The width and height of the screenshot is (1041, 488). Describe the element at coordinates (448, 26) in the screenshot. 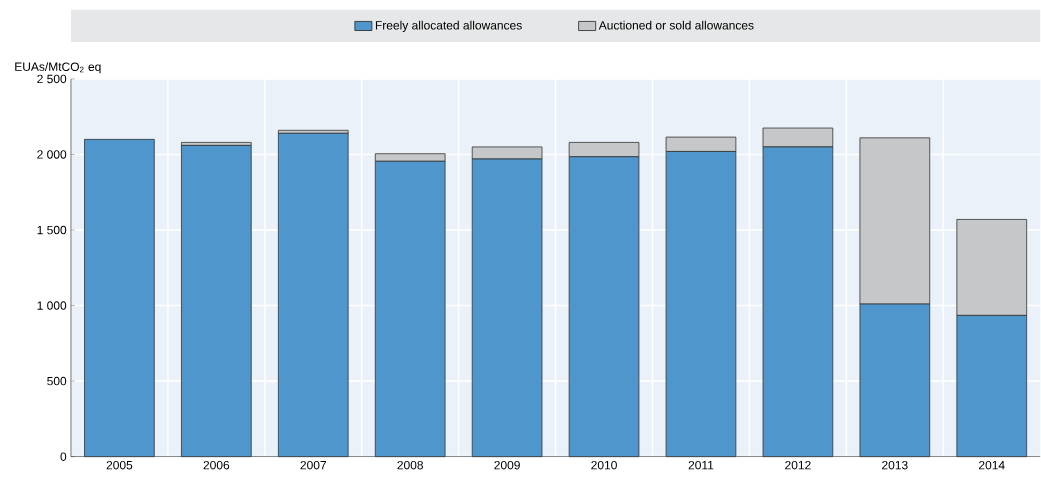

I see `legend-label: Freely allocated allowances` at that location.